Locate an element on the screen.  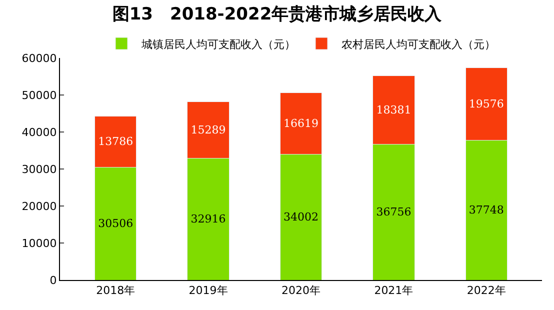
data-label: 37748 is located at coordinates (486, 210).